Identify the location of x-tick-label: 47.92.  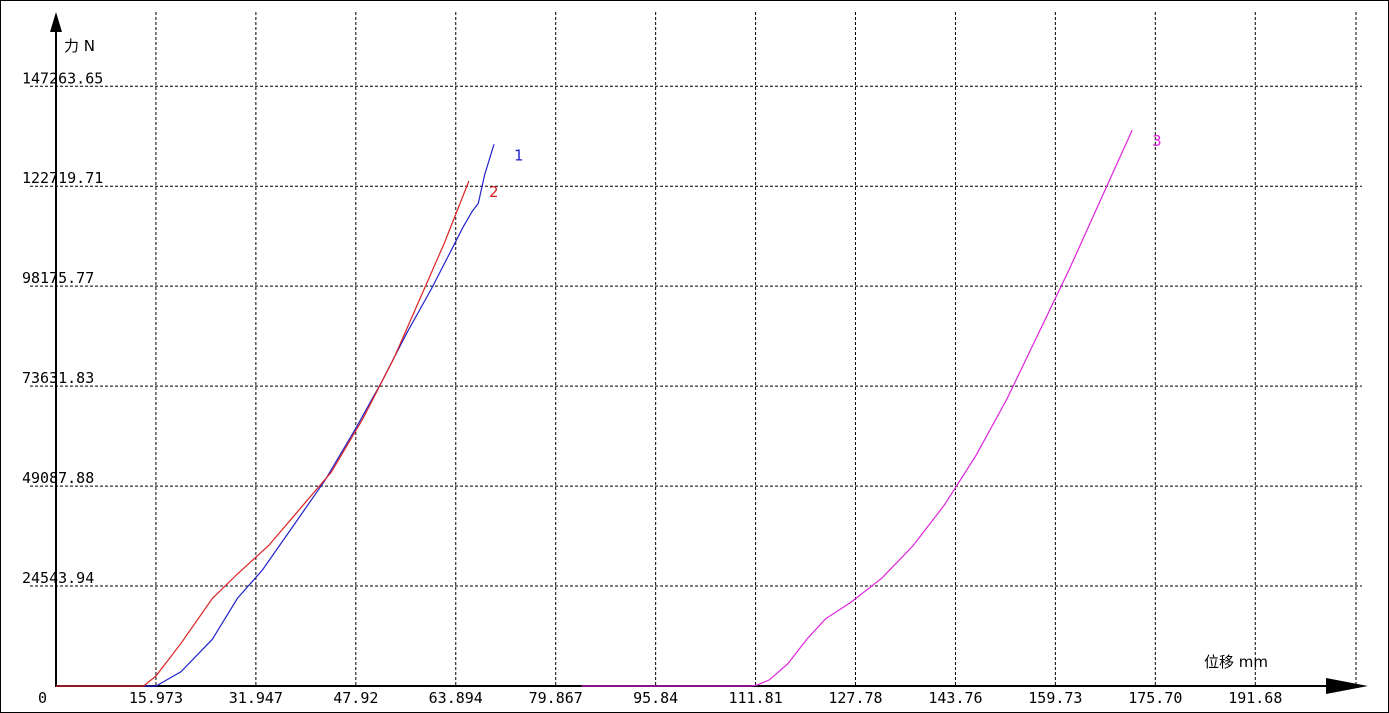
(355, 698).